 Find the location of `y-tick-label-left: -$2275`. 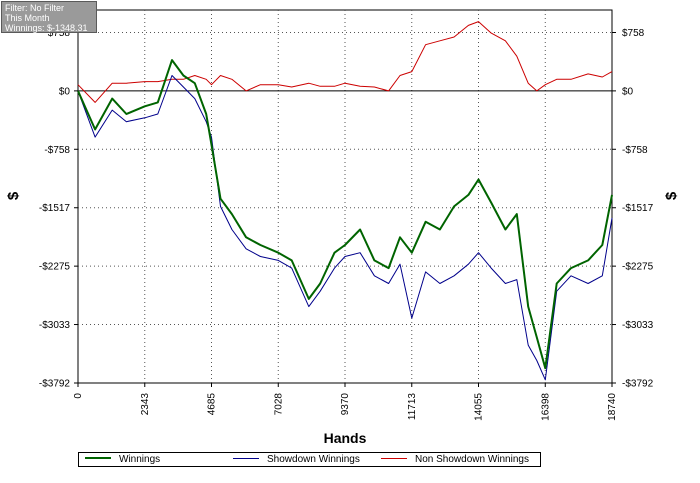

y-tick-label-left: -$2275 is located at coordinates (55, 267).